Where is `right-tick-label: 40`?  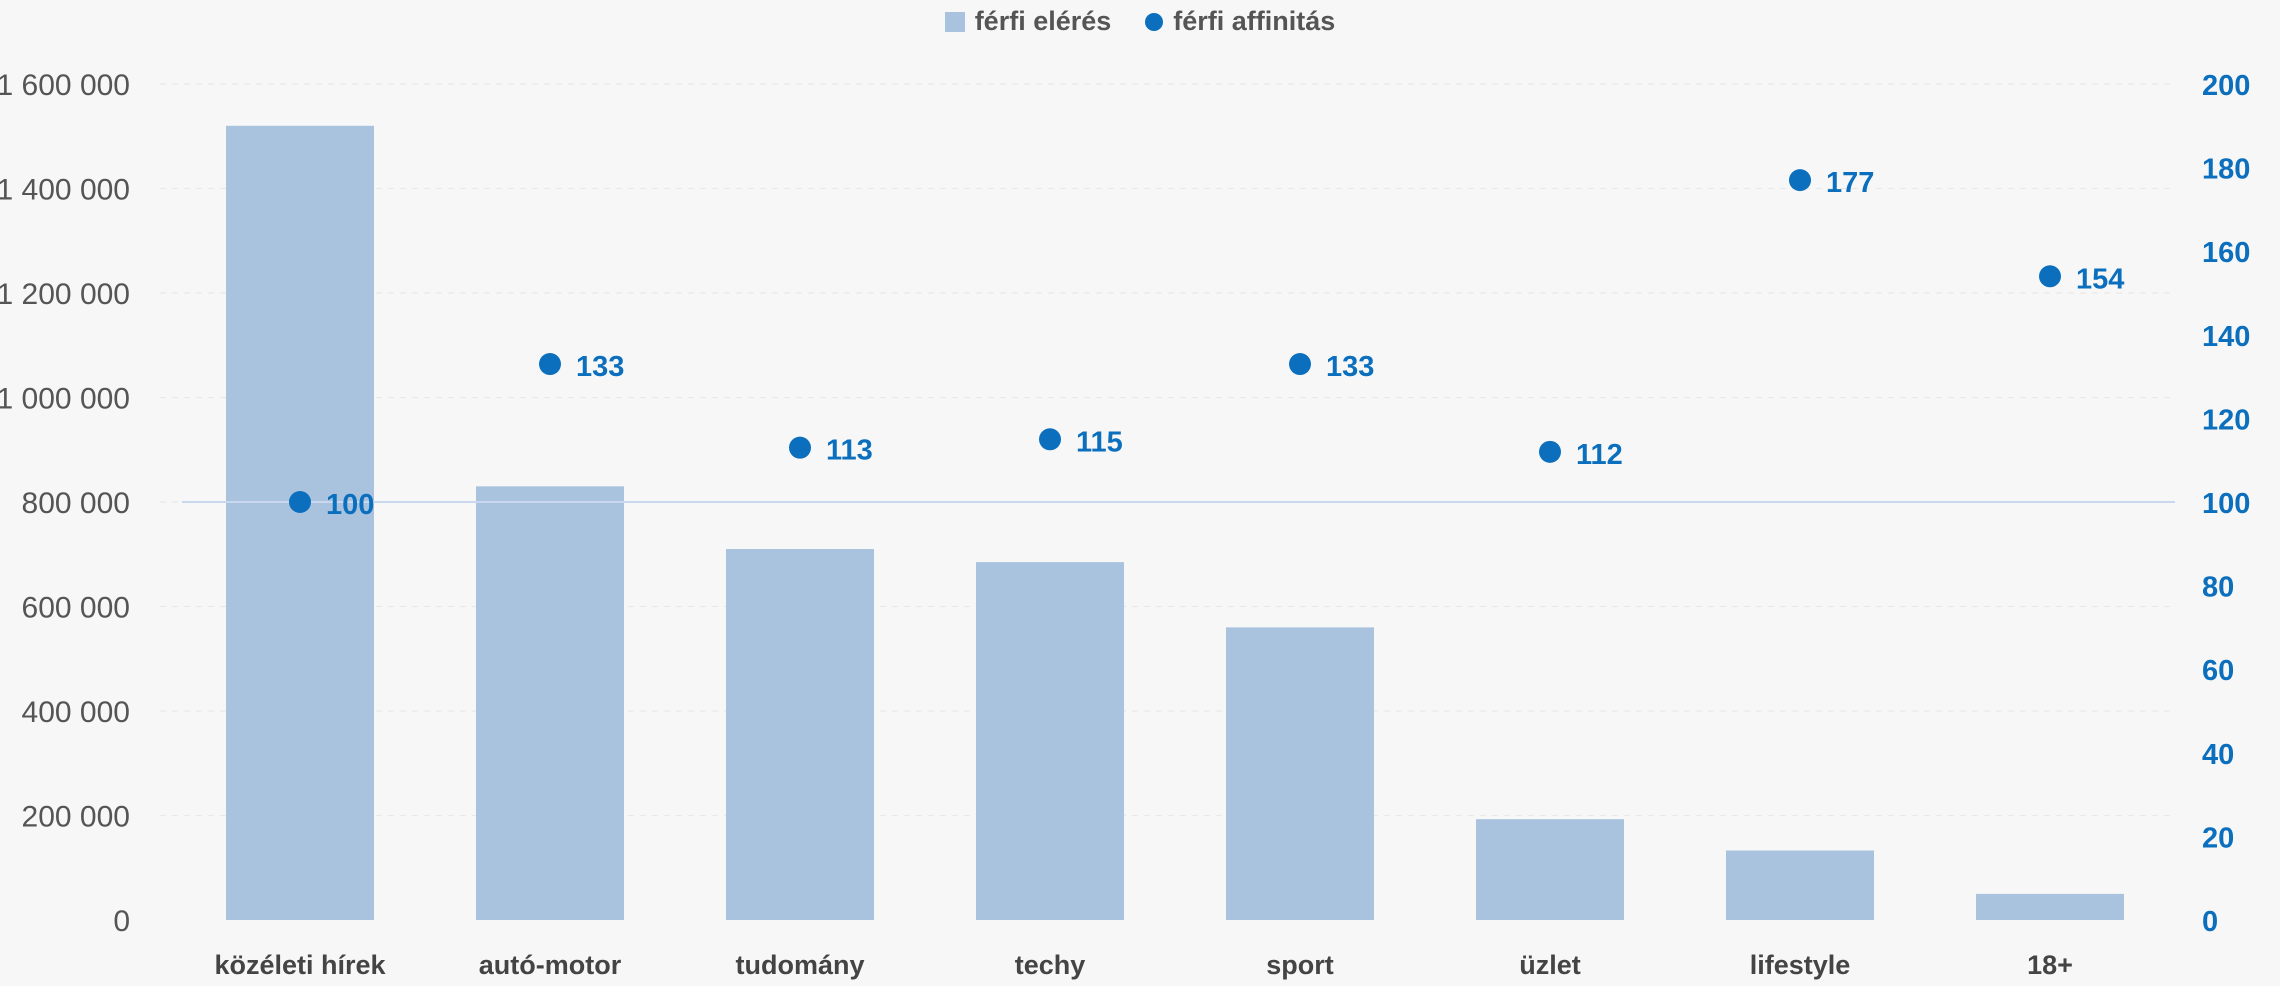
right-tick-label: 40 is located at coordinates (2218, 755).